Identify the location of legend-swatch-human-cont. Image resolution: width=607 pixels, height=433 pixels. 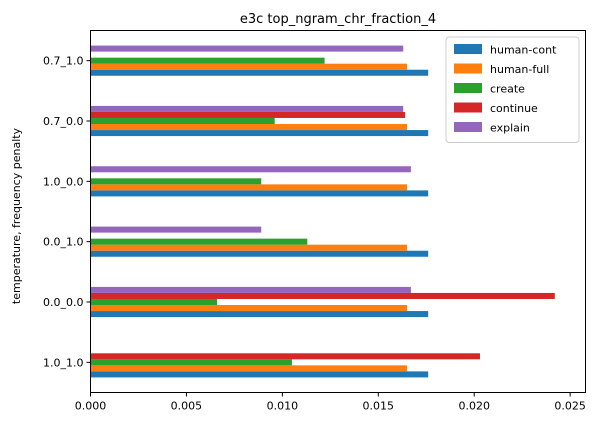
(468, 49).